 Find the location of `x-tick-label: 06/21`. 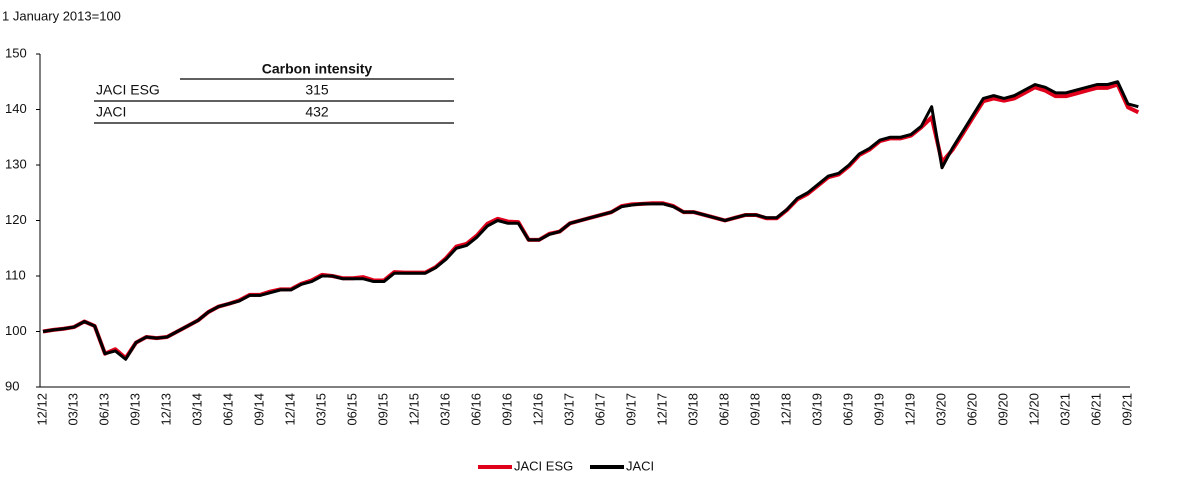

x-tick-label: 06/21 is located at coordinates (1095, 409).